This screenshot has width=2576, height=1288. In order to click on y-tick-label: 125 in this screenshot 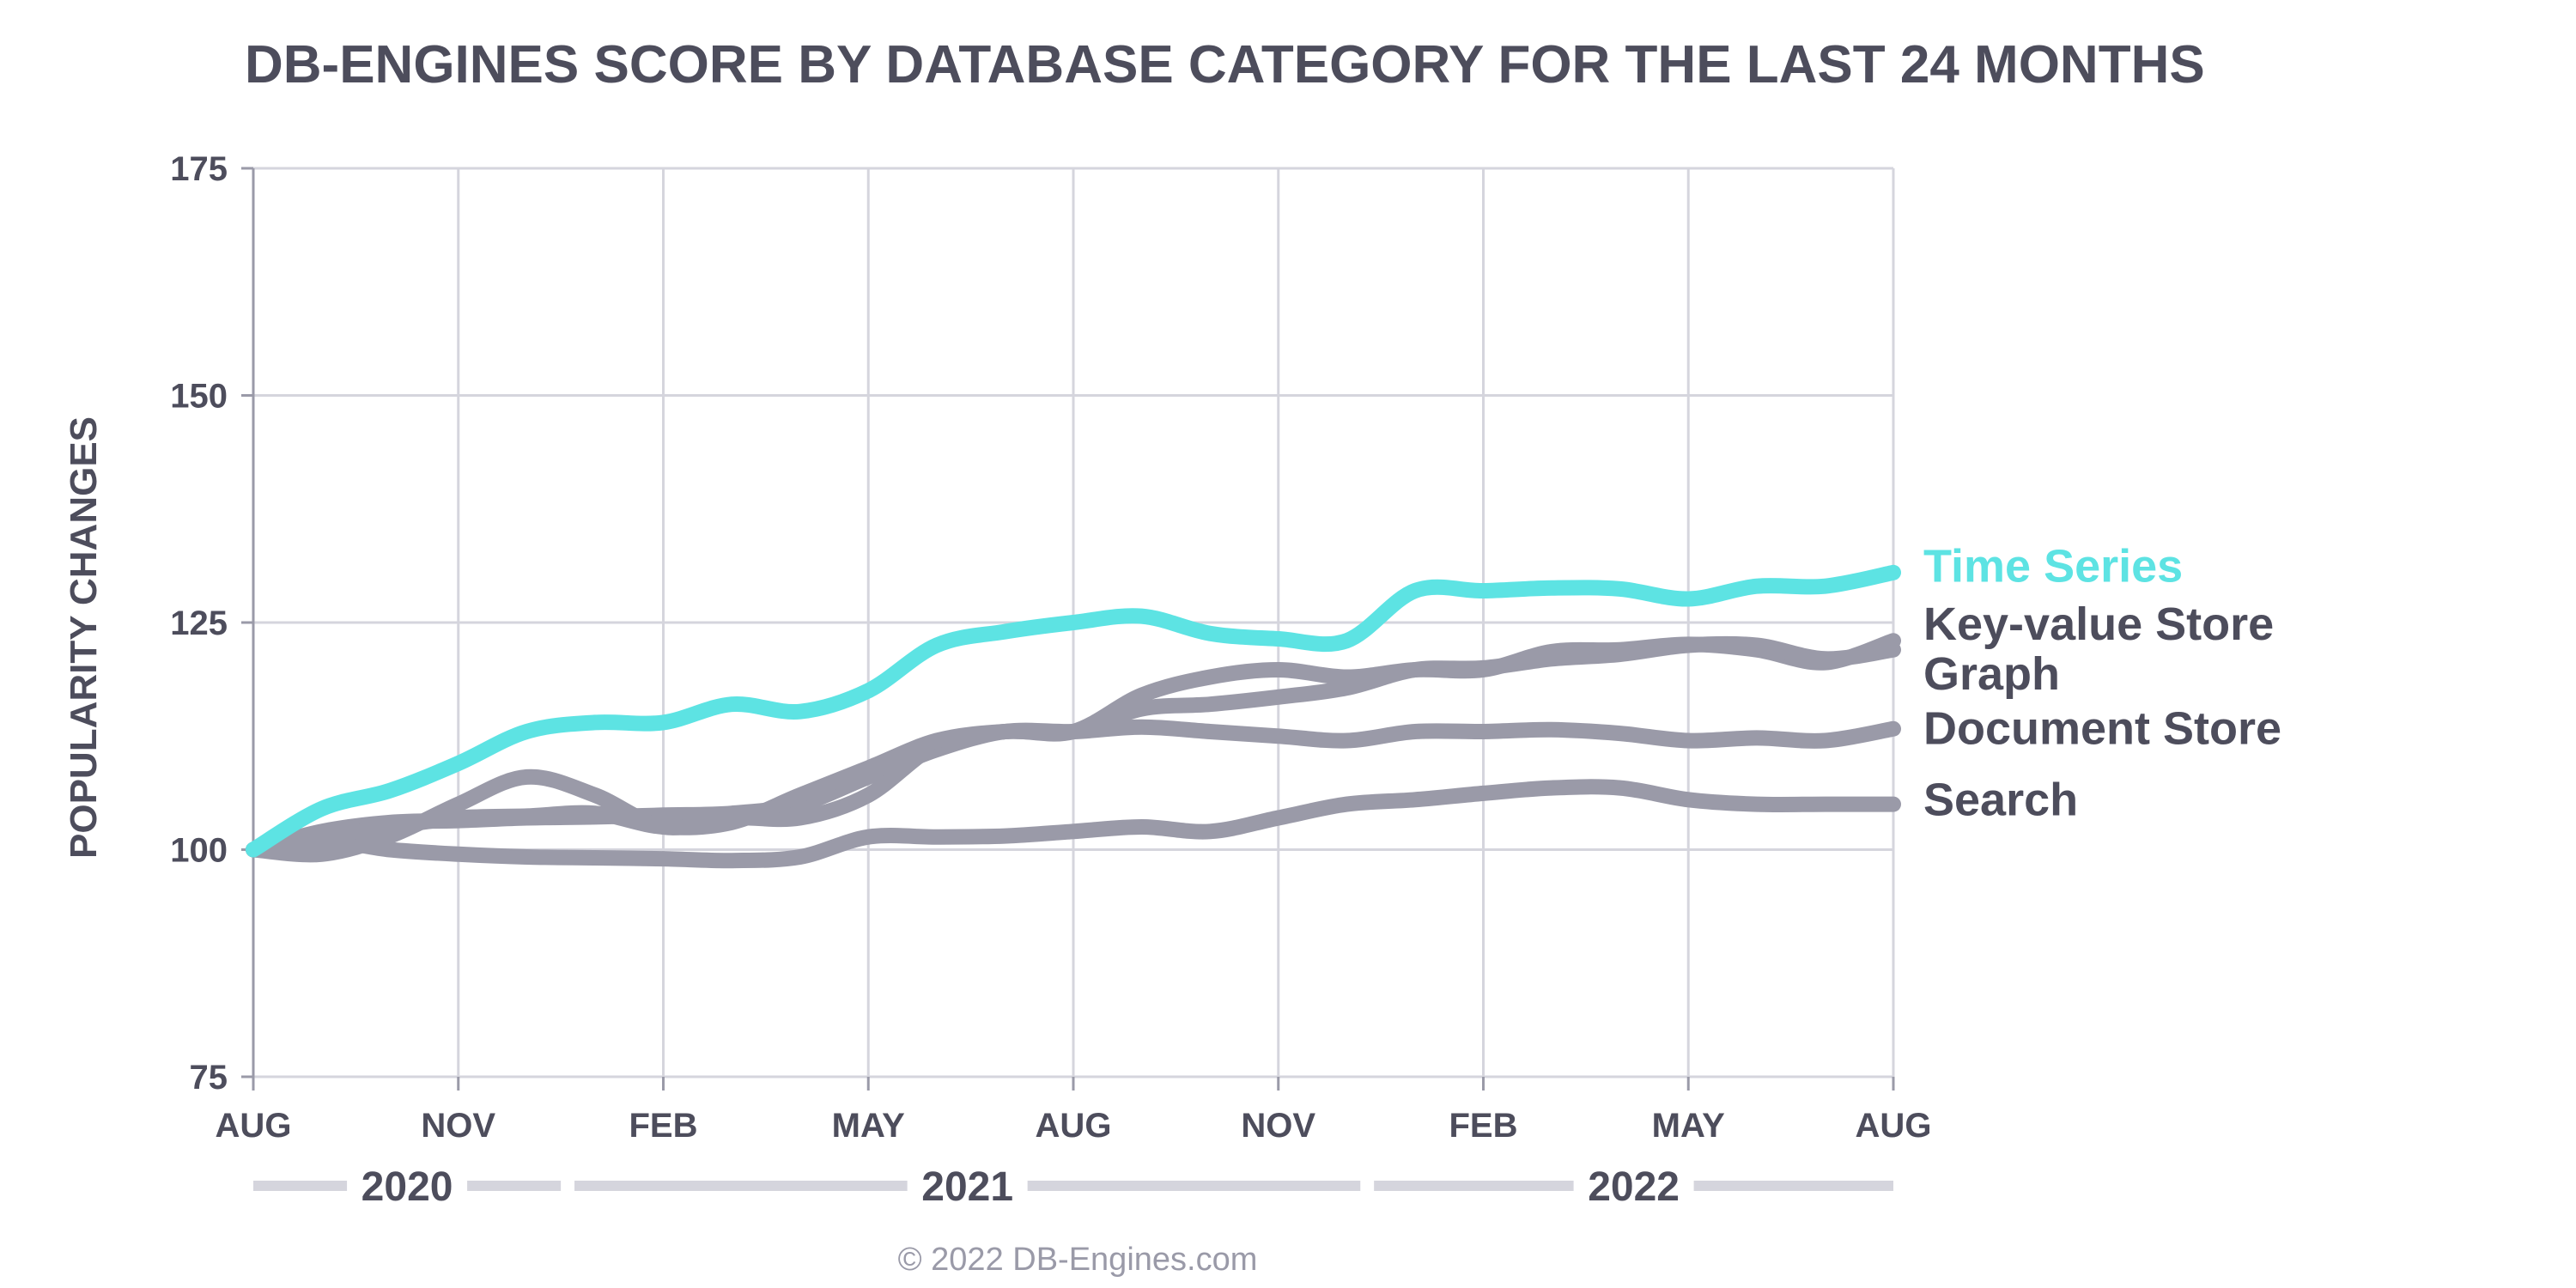, I will do `click(199, 623)`.